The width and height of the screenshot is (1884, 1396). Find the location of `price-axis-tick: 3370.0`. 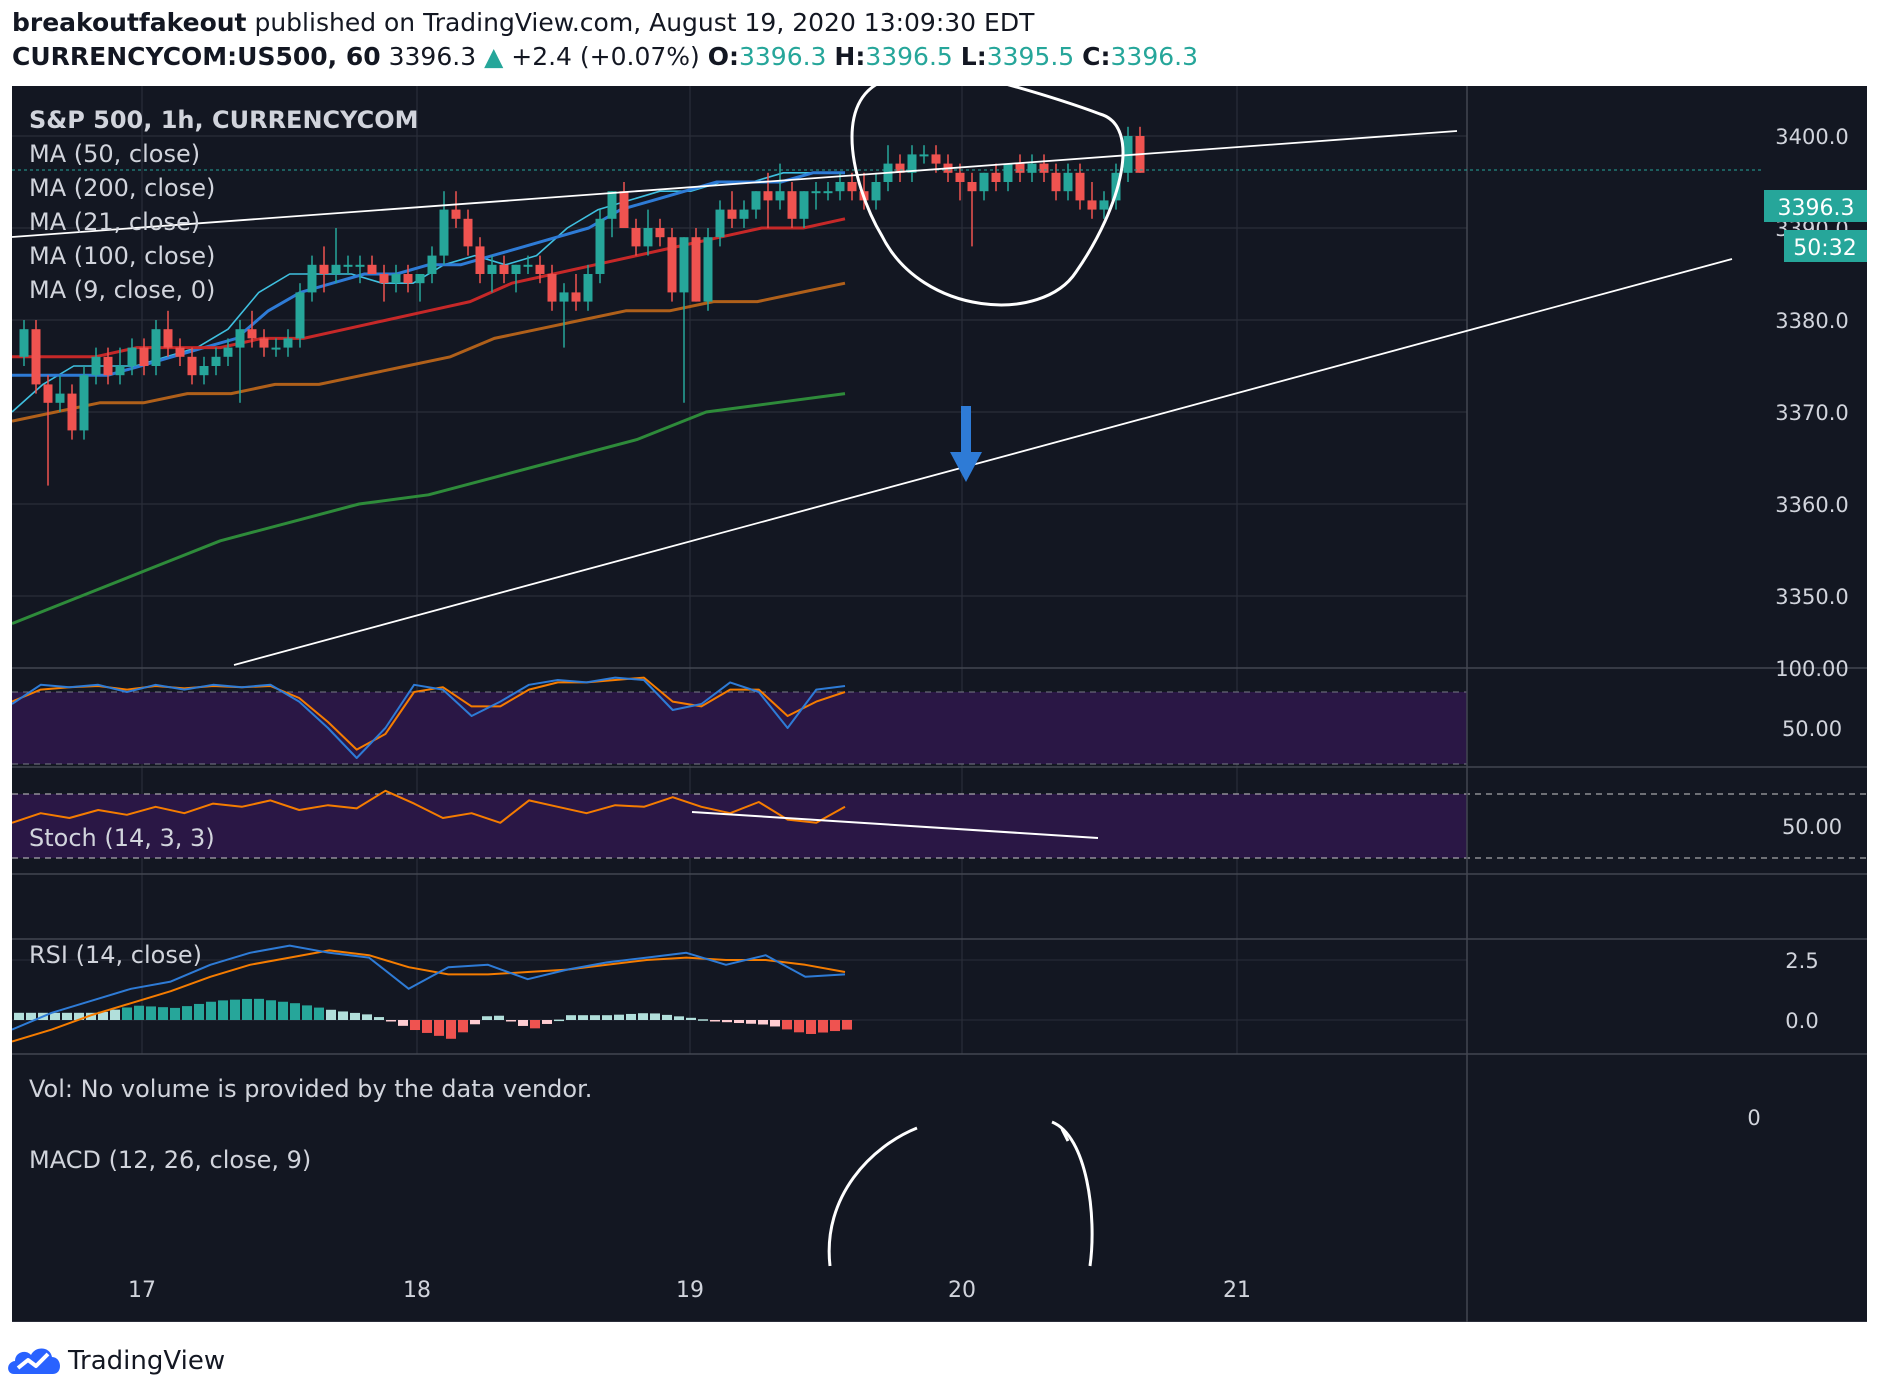

price-axis-tick: 3370.0 is located at coordinates (1811, 413).